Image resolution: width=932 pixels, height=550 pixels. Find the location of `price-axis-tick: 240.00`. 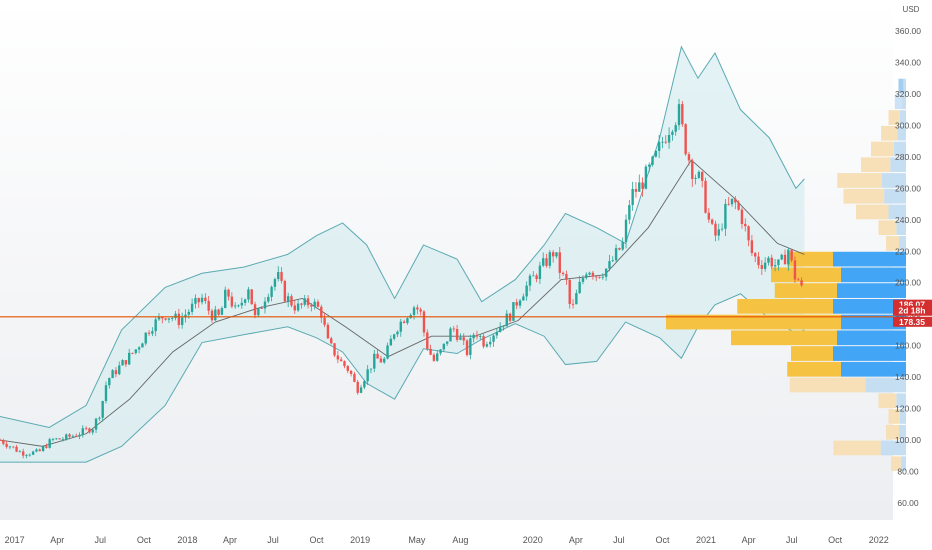

price-axis-tick: 240.00 is located at coordinates (908, 220).